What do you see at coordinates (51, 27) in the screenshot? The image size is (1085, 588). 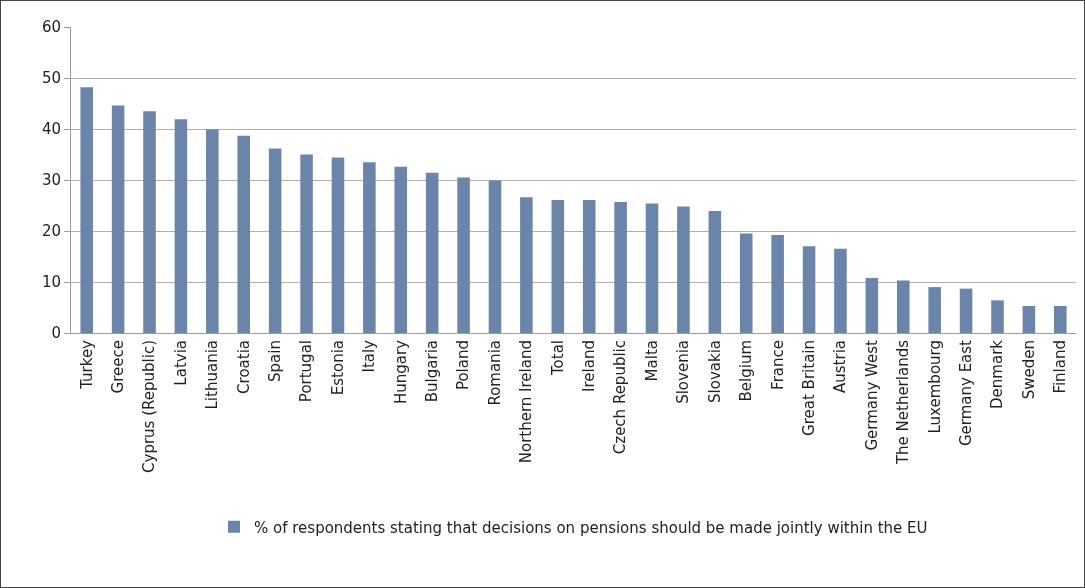 I see `y-tick-label: 60` at bounding box center [51, 27].